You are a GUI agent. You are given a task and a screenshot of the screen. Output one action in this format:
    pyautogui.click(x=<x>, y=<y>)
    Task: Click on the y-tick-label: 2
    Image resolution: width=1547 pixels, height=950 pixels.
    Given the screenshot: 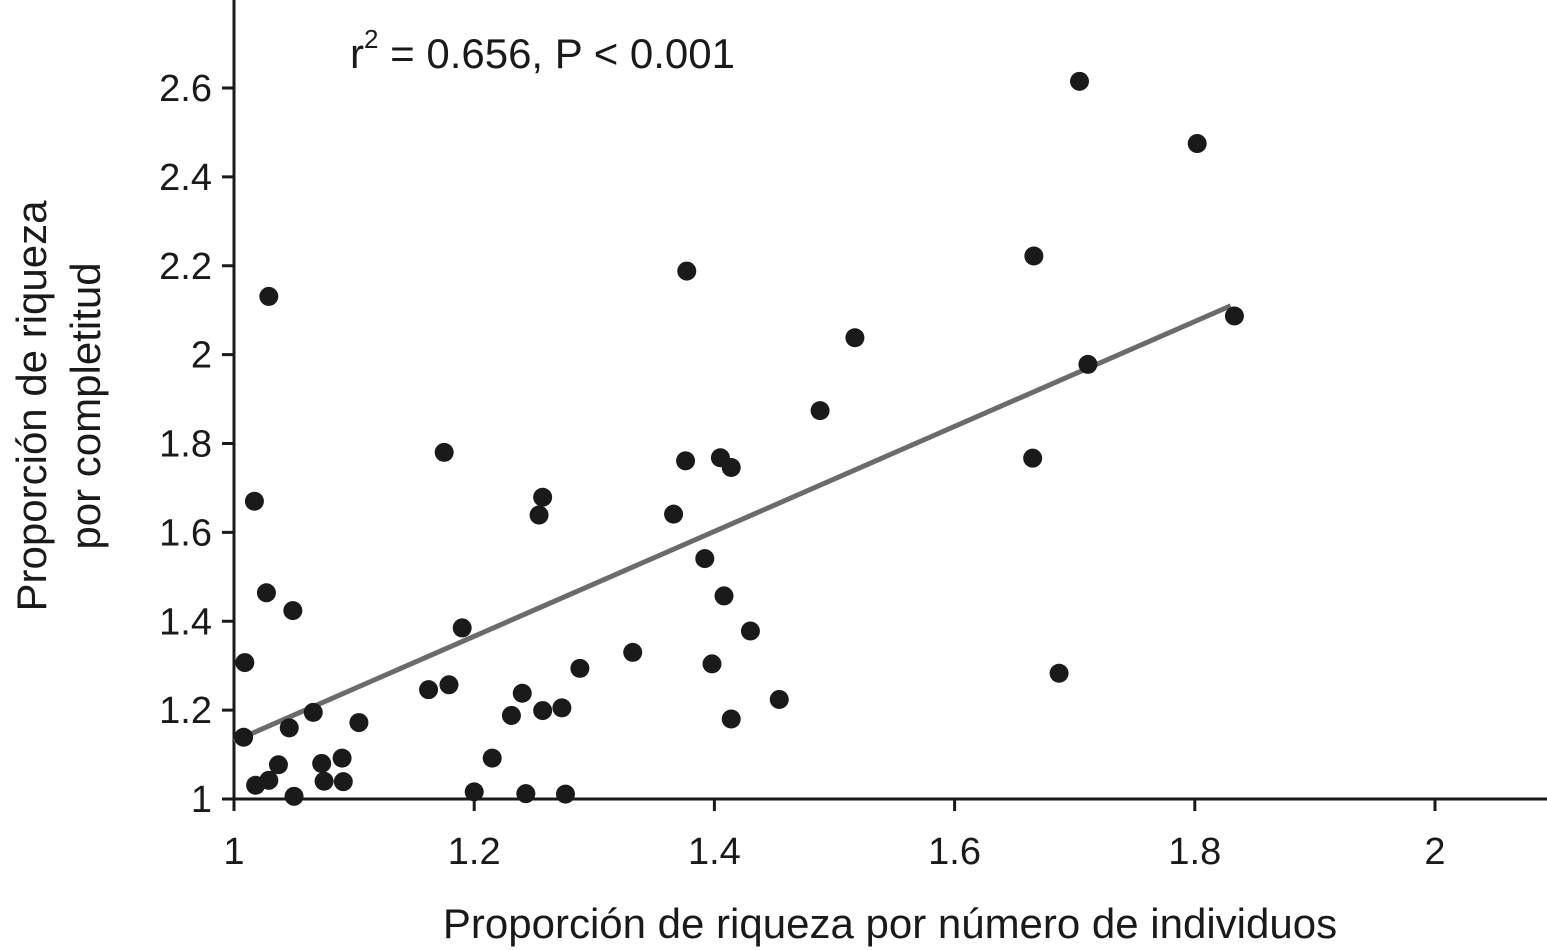 What is the action you would take?
    pyautogui.click(x=201, y=356)
    